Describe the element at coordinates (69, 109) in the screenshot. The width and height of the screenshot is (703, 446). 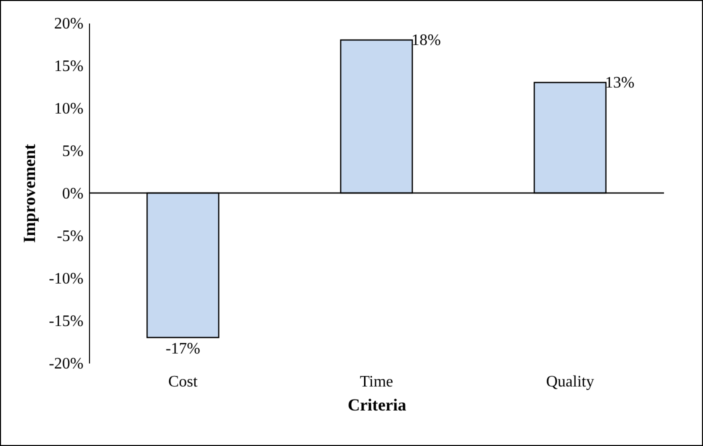
I see `y-tick-label: 10%` at that location.